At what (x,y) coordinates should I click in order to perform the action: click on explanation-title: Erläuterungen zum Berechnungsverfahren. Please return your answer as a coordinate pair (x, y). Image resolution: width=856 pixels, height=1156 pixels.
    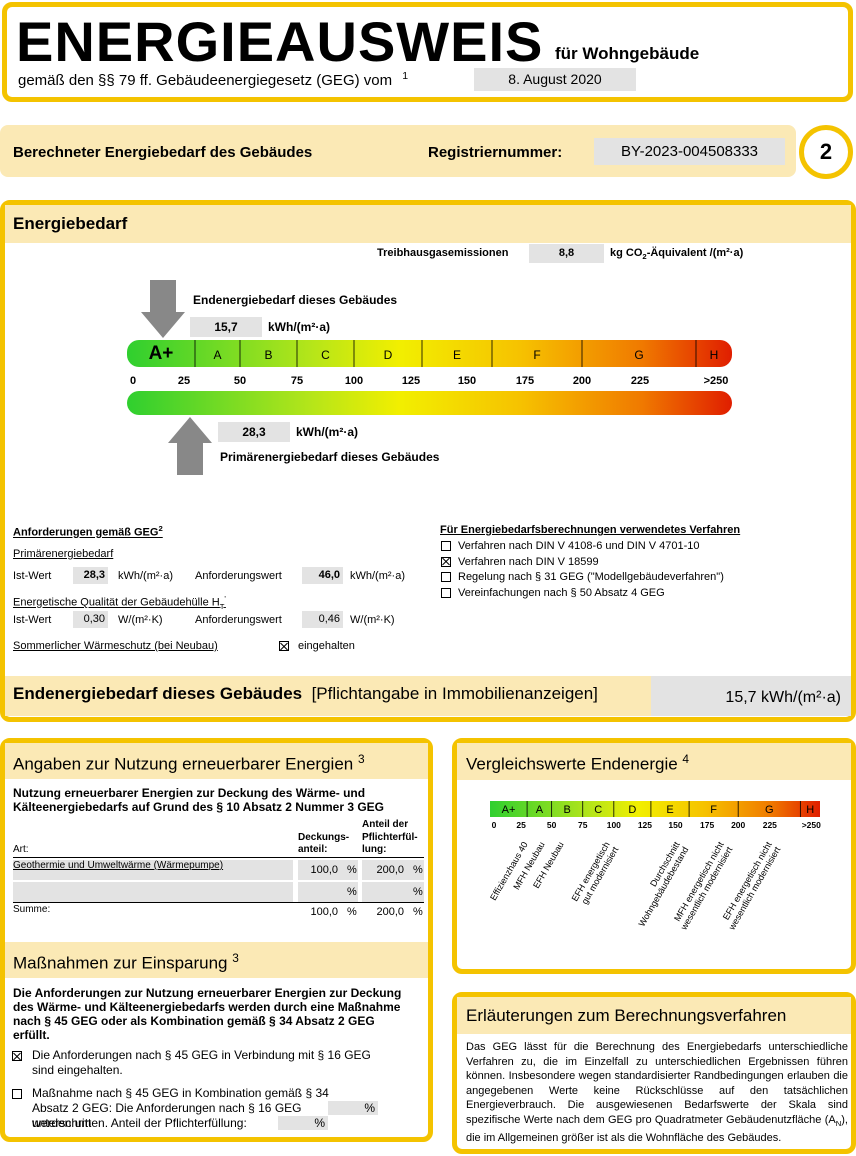
    Looking at the image, I should click on (626, 1015).